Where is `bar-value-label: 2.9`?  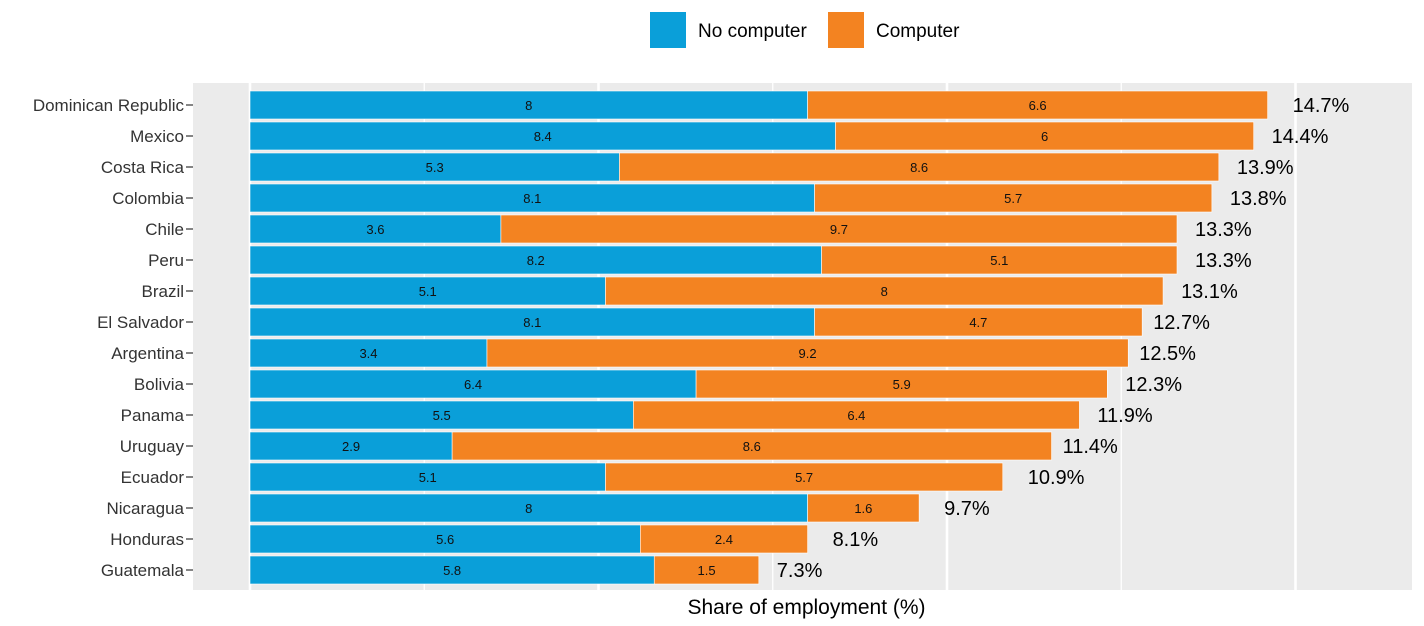
bar-value-label: 2.9 is located at coordinates (351, 446).